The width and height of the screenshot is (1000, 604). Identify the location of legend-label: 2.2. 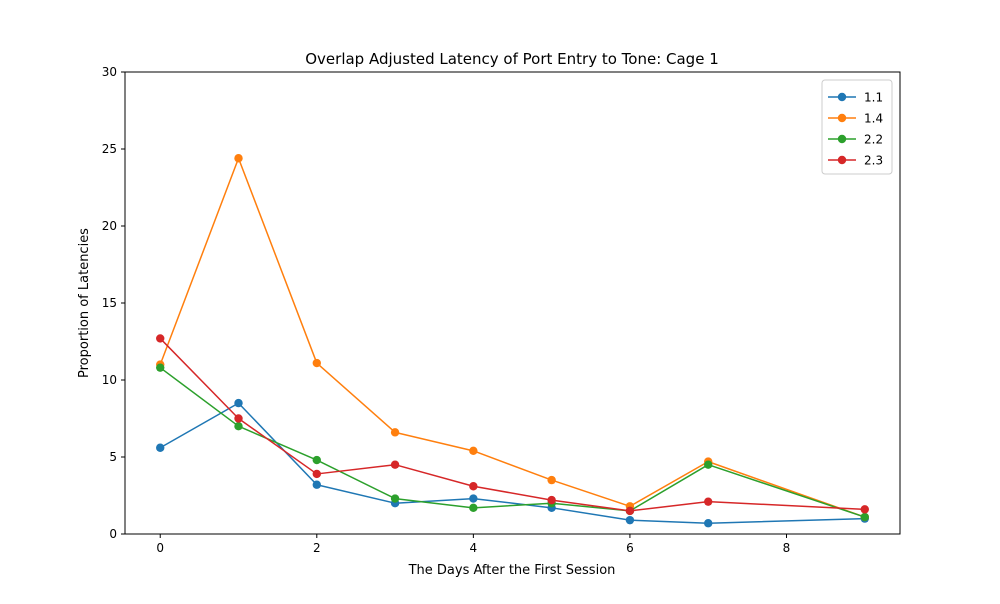
(873, 140).